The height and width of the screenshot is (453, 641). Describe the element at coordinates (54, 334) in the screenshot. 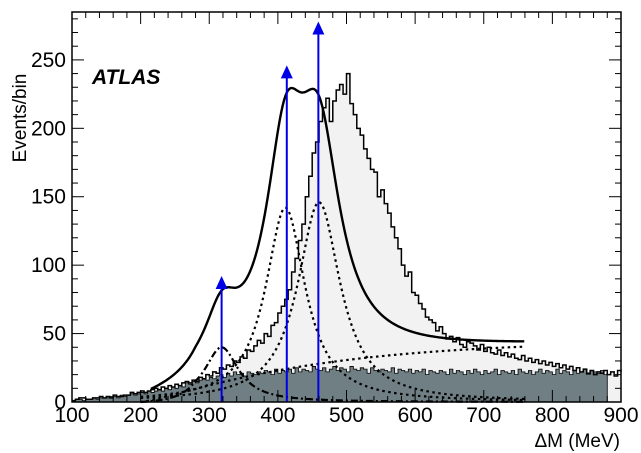

I see `y-tick-label: 50` at that location.